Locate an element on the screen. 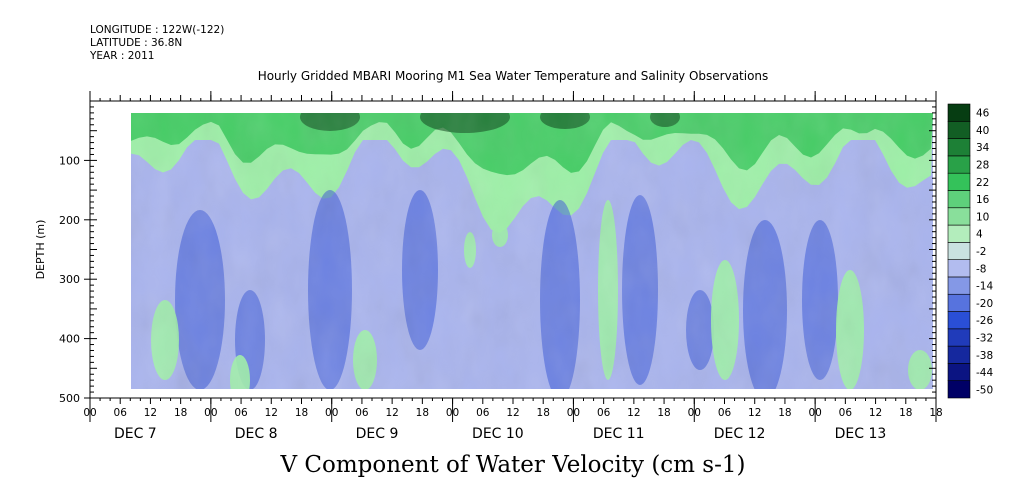 The height and width of the screenshot is (504, 1009). colorbar-tick-label: -44 is located at coordinates (984, 373).